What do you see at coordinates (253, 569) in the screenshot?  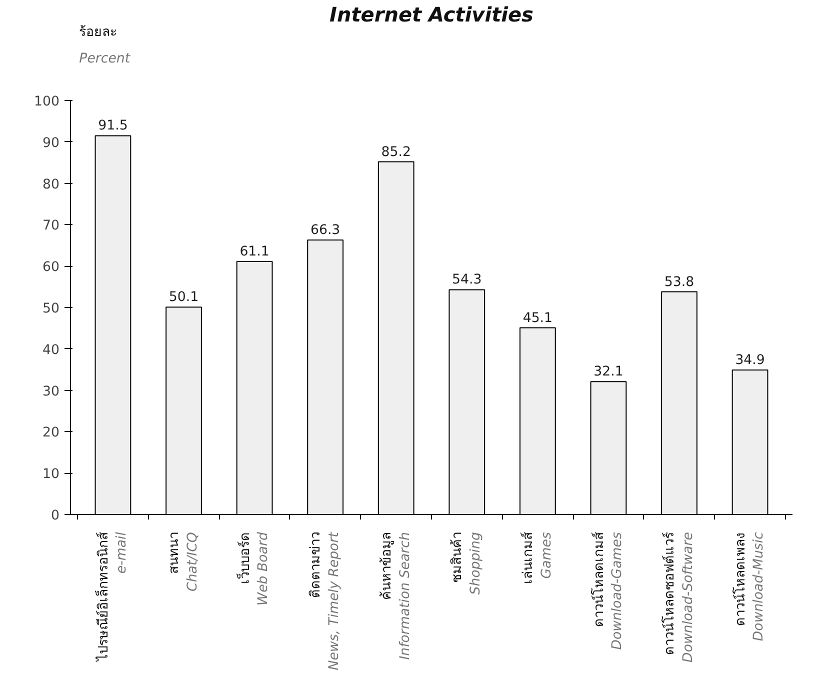 I see `x-tick-label: เว็บบอร์ด Web Board` at bounding box center [253, 569].